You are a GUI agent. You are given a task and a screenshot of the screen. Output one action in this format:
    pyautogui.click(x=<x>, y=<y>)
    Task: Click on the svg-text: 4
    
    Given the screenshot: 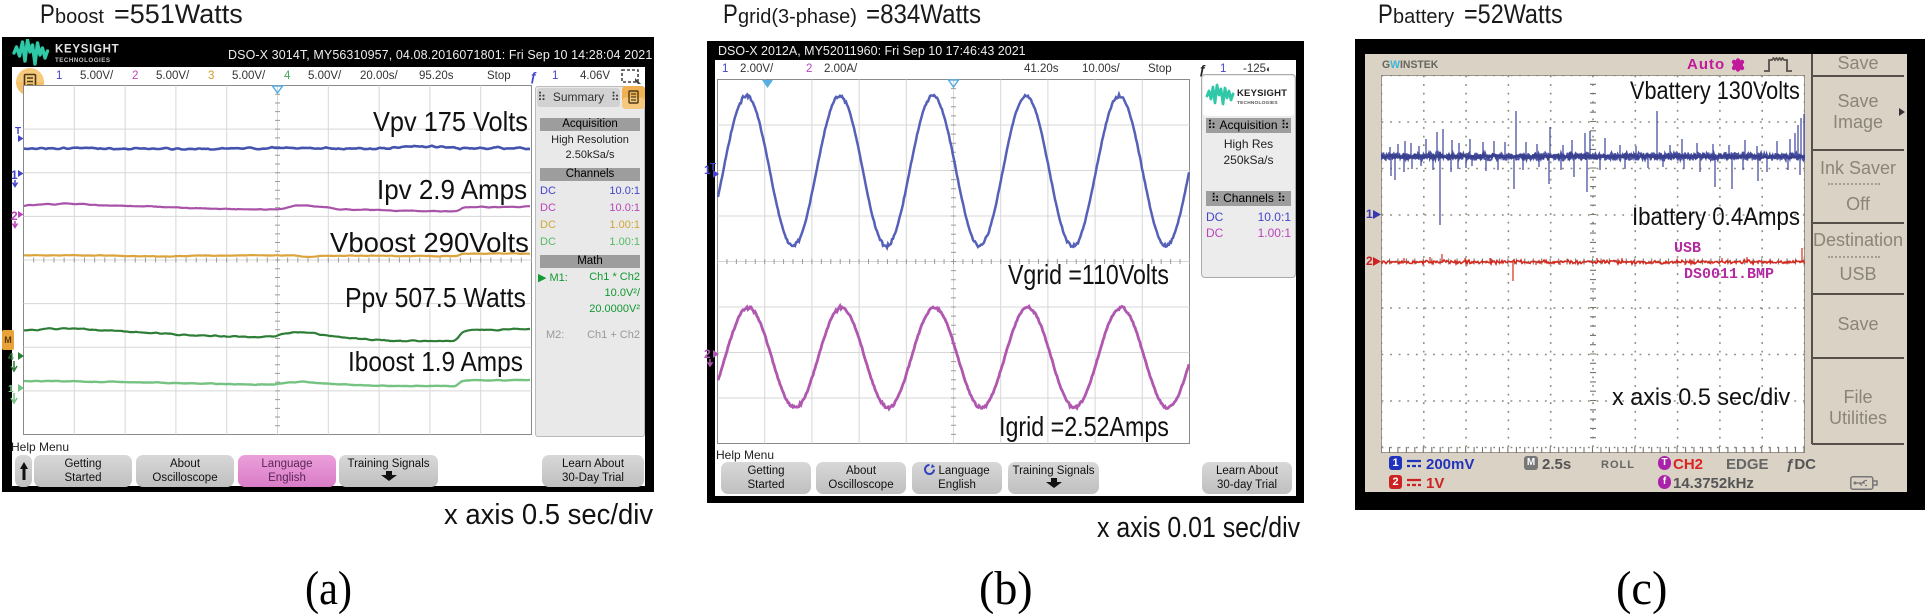 What is the action you would take?
    pyautogui.click(x=11, y=357)
    